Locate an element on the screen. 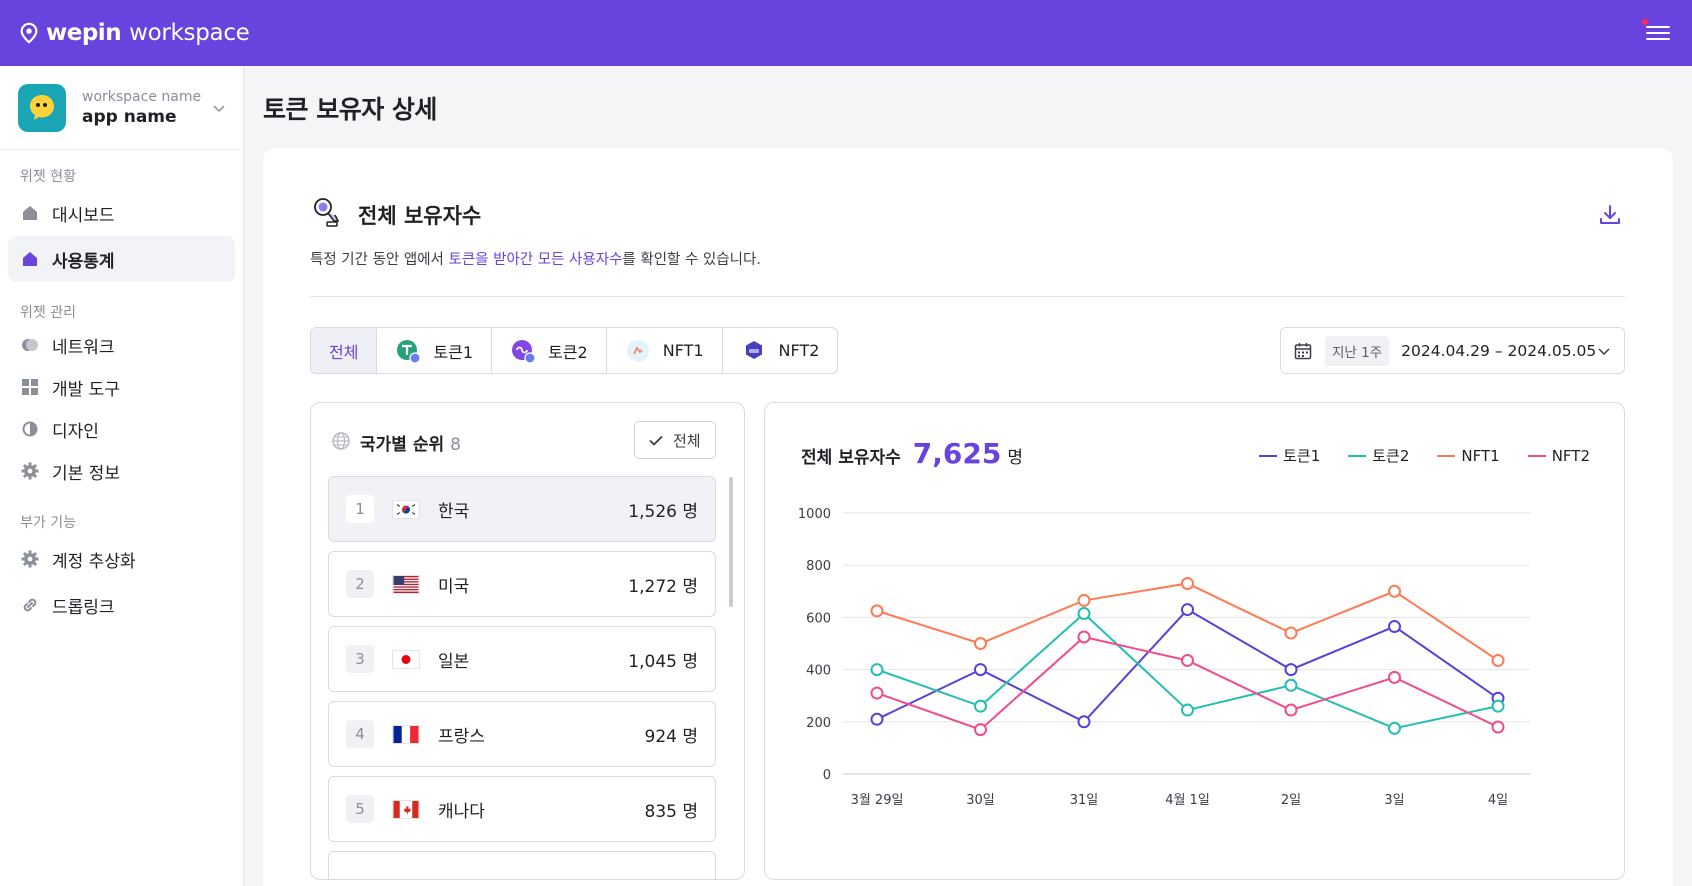 The image size is (1692, 886). line-chart: 0 200 400 600 800 1000 3월 29일 30일 31일 4월 1일 2일 3일 4일 is located at coordinates (1164, 657).